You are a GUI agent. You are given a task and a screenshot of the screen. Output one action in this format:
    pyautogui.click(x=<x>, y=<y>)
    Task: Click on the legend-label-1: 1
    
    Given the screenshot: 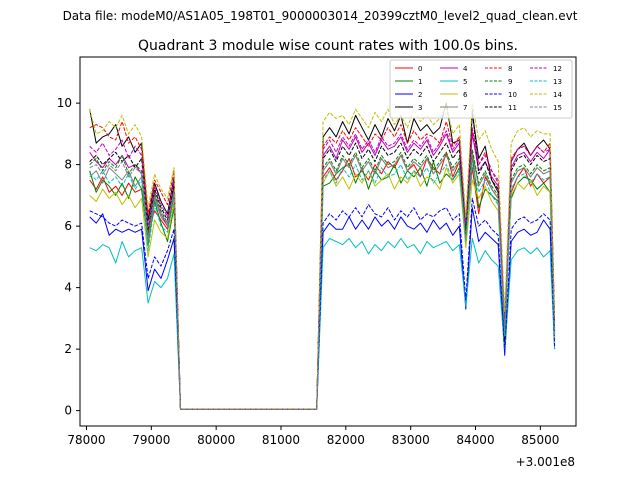 What is the action you would take?
    pyautogui.click(x=420, y=82)
    